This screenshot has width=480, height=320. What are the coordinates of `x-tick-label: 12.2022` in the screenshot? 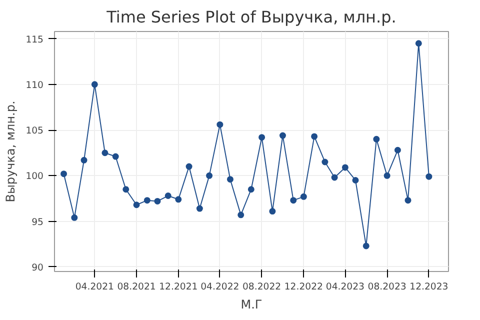 It's located at (303, 287).